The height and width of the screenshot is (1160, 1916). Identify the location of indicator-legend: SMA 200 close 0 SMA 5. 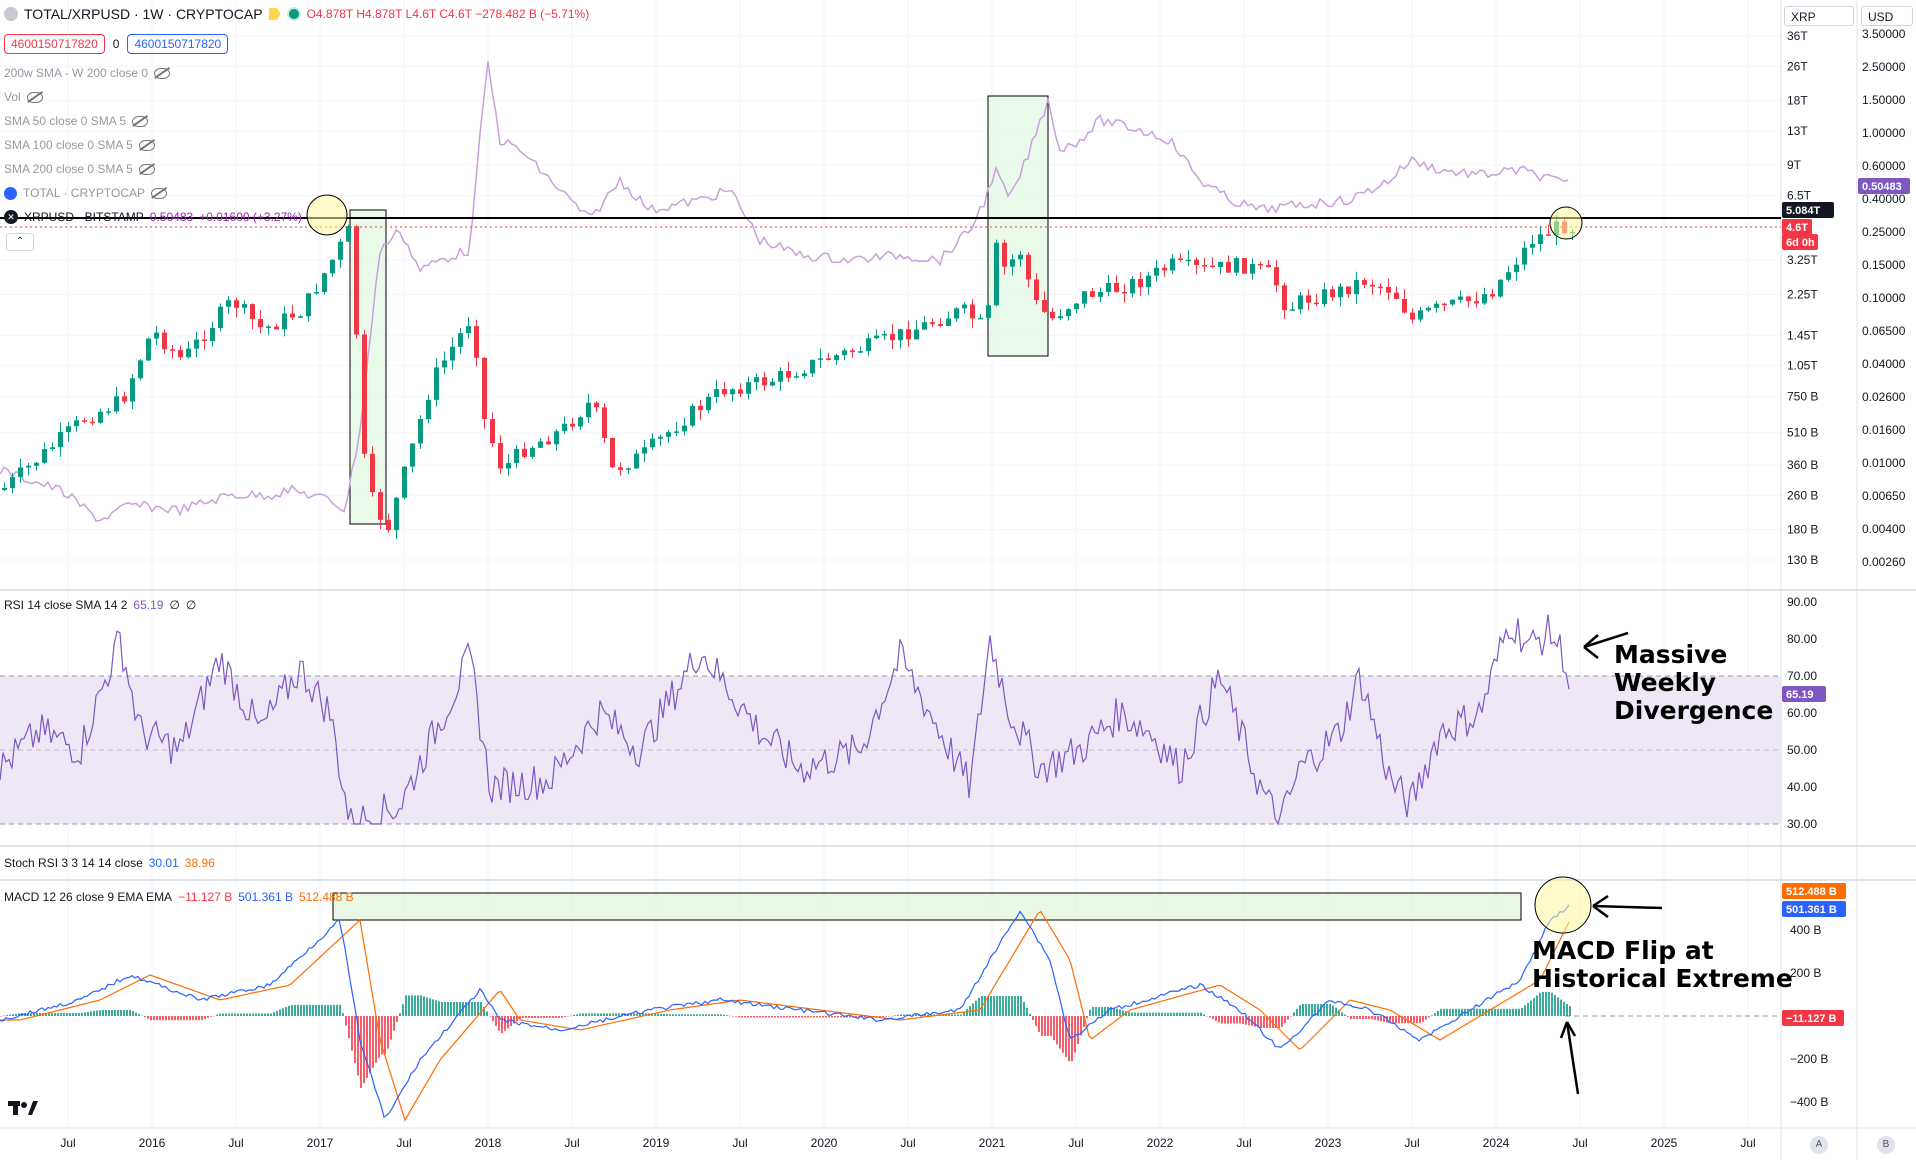
(79, 169).